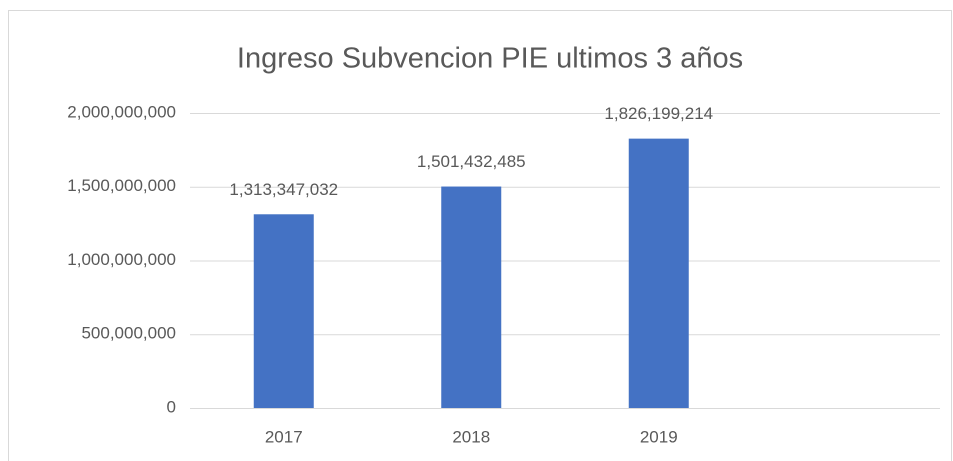 The width and height of the screenshot is (953, 461). What do you see at coordinates (658, 113) in the screenshot?
I see `data-label: 1,826,199,214` at bounding box center [658, 113].